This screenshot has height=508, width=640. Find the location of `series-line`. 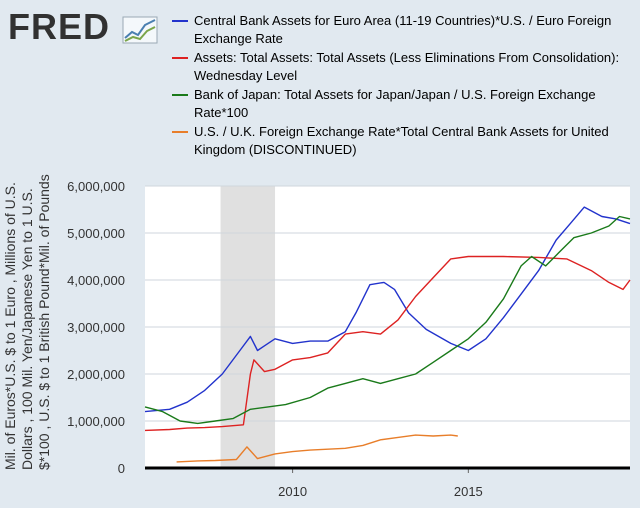

series-line is located at coordinates (317, 448).